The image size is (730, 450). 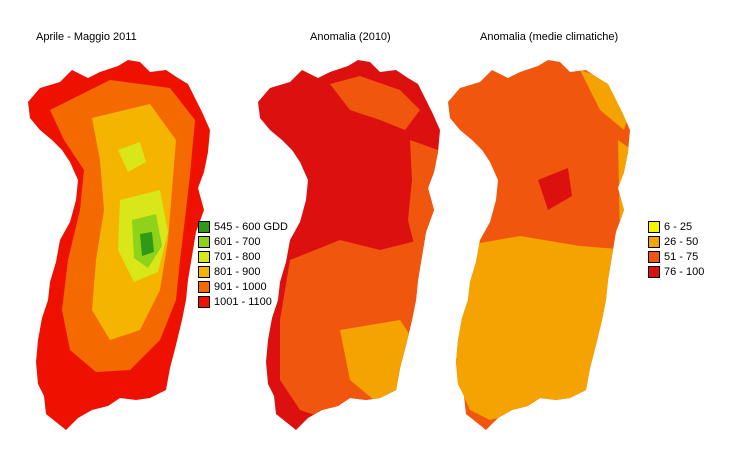 What do you see at coordinates (237, 241) in the screenshot?
I see `legend-gdd-label: 601 - 700` at bounding box center [237, 241].